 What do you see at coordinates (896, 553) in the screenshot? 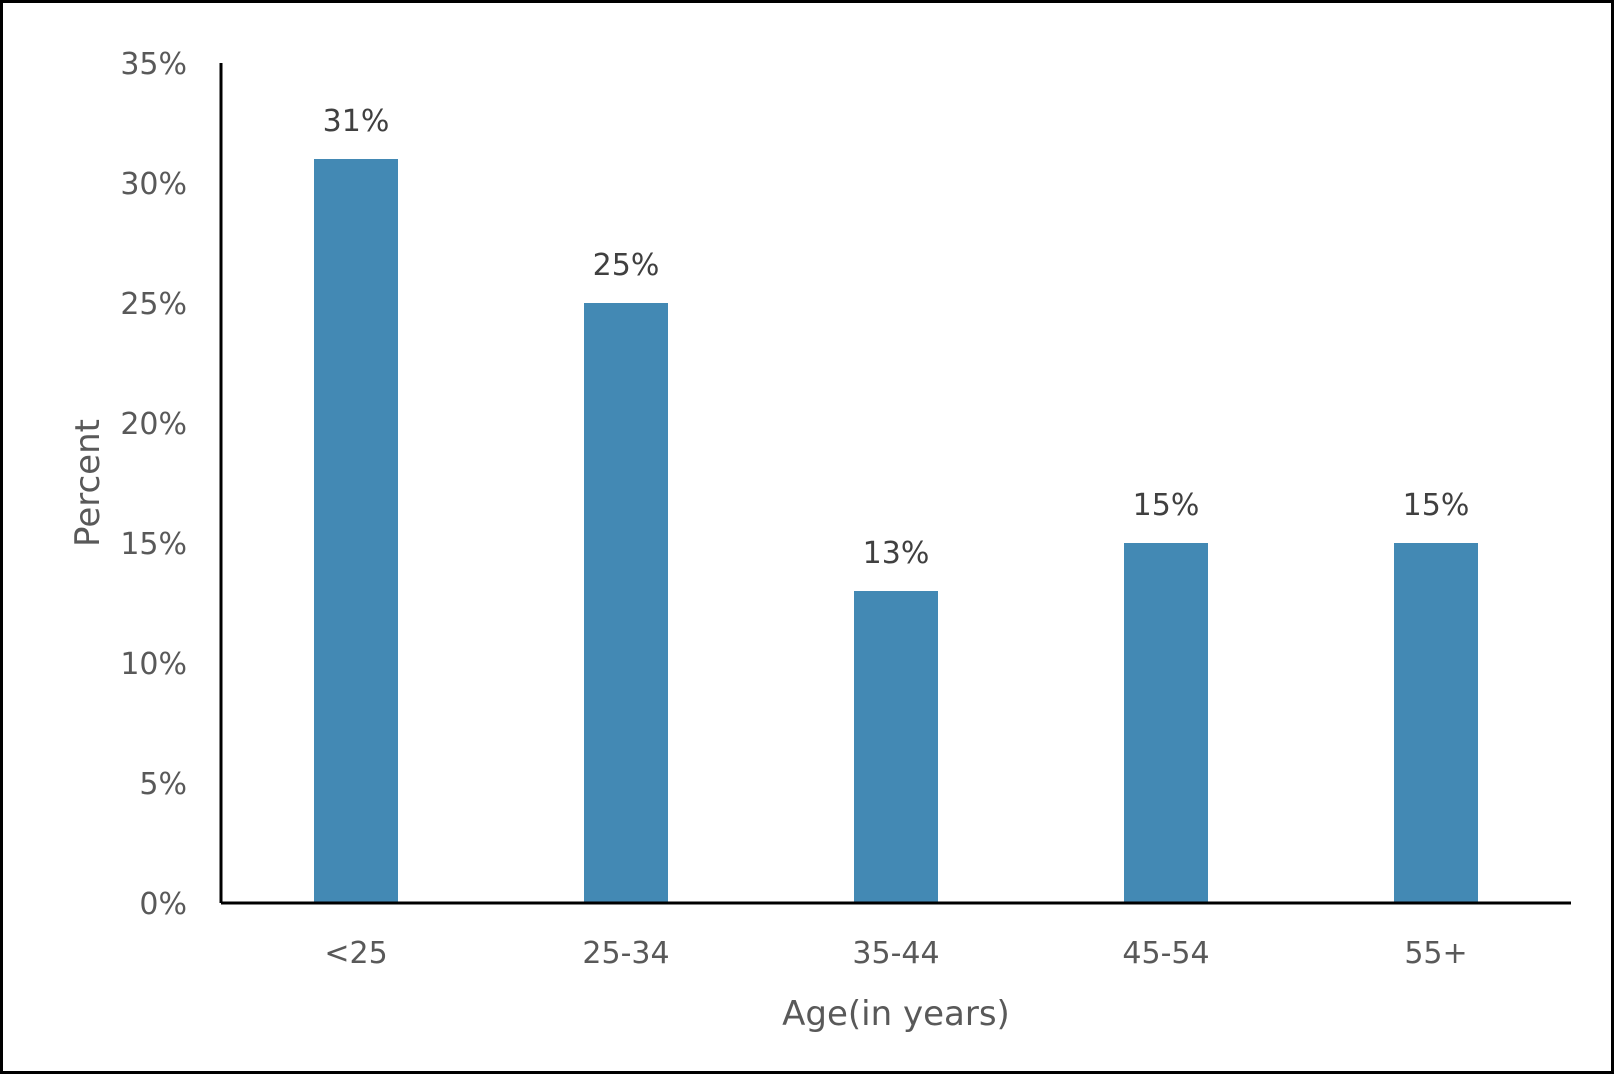
I see `data-label: 13%` at bounding box center [896, 553].